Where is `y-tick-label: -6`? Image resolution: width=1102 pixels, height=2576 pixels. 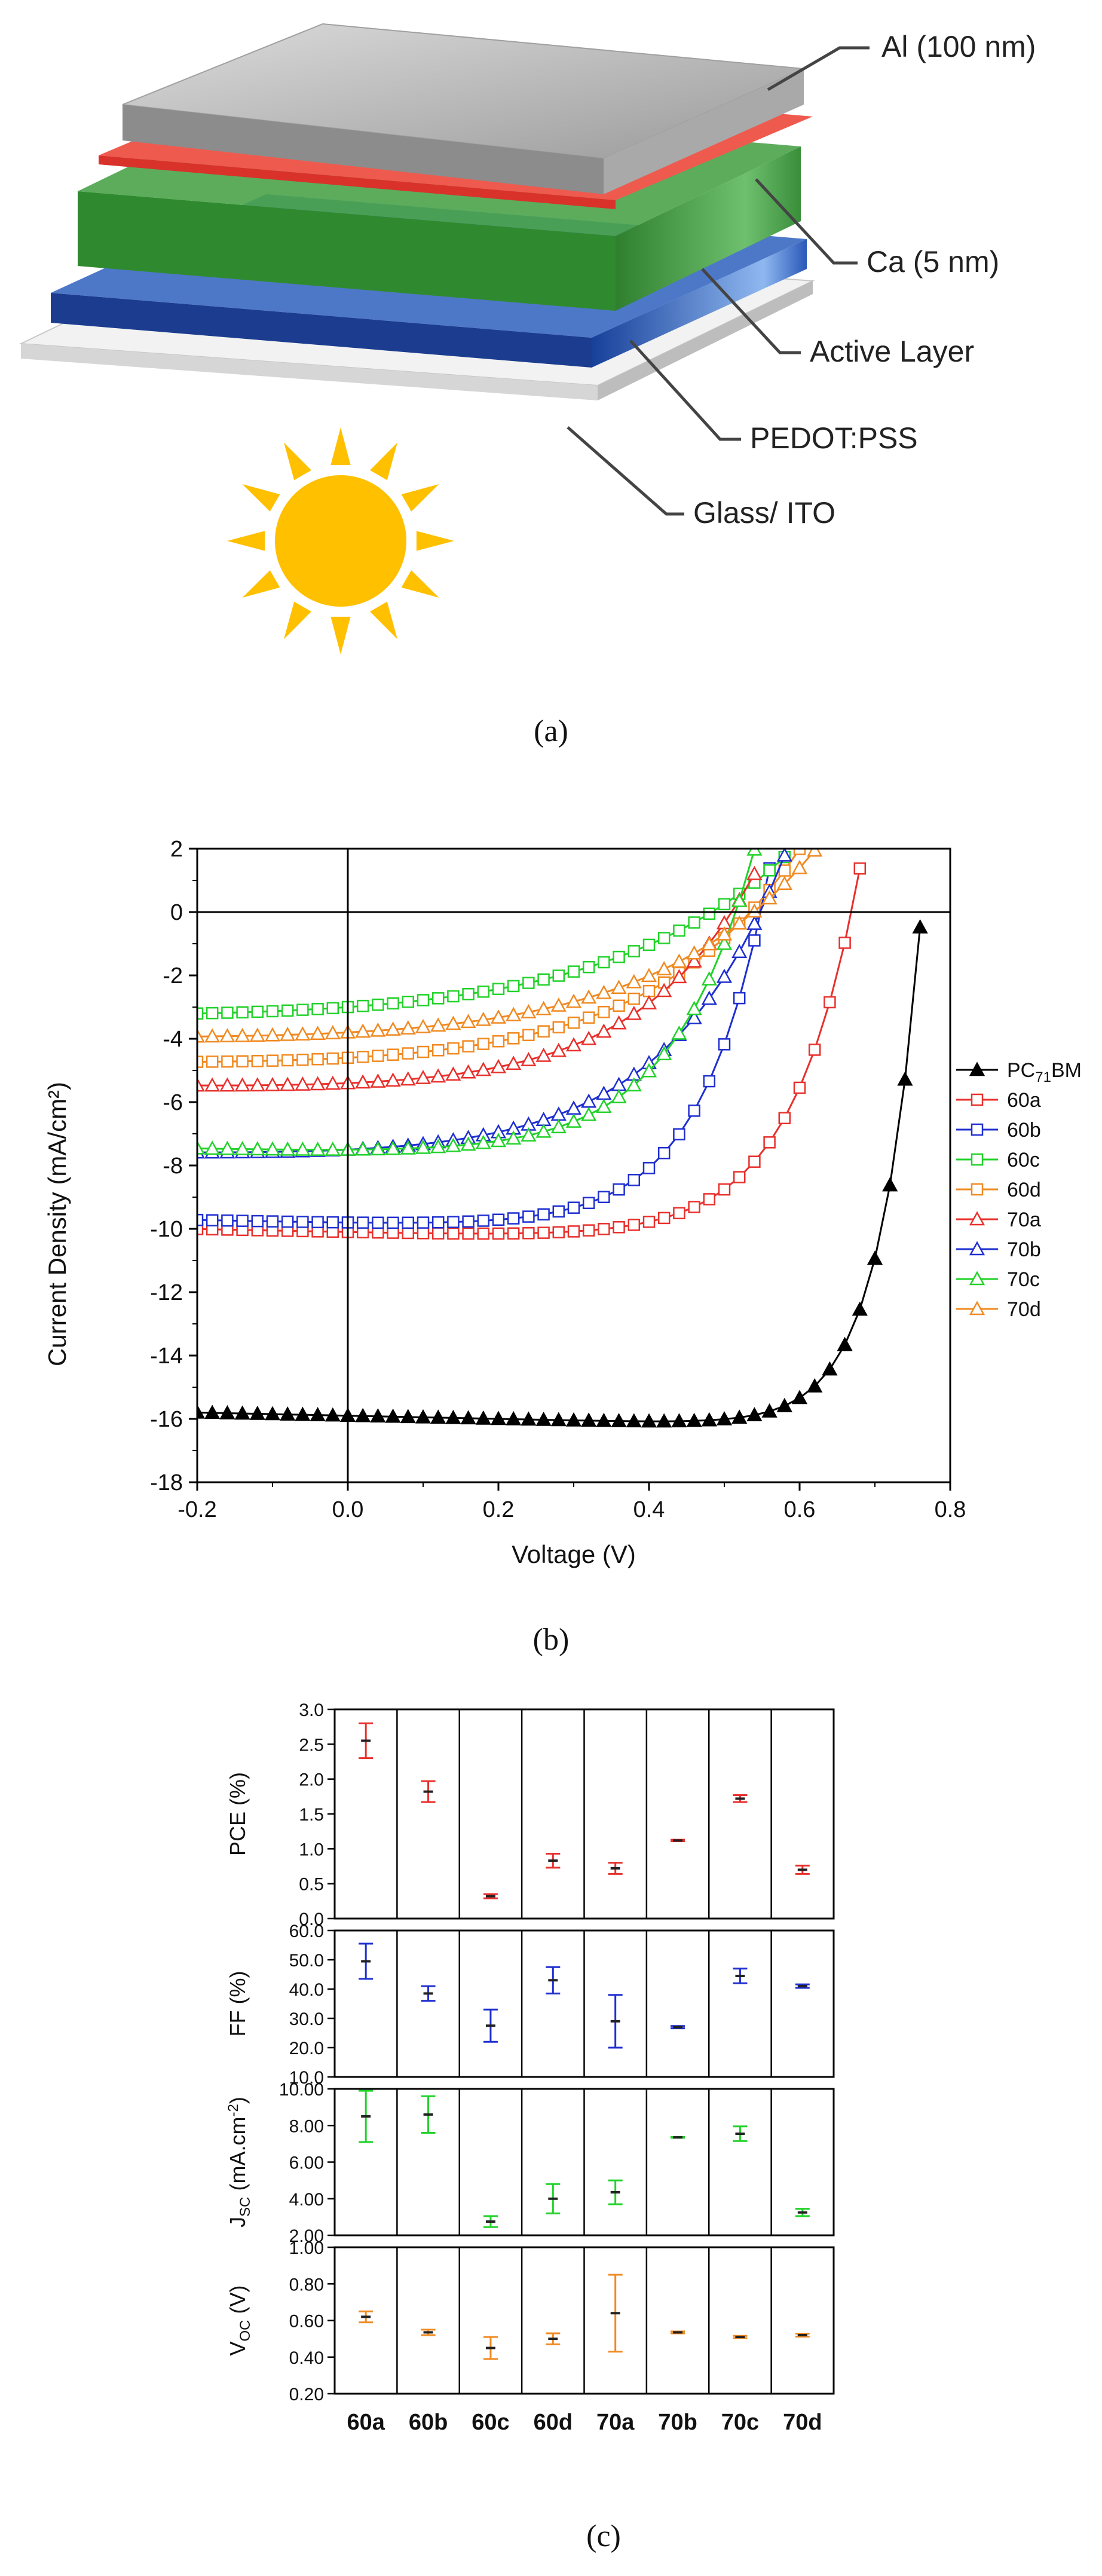
y-tick-label: -6 is located at coordinates (173, 1102).